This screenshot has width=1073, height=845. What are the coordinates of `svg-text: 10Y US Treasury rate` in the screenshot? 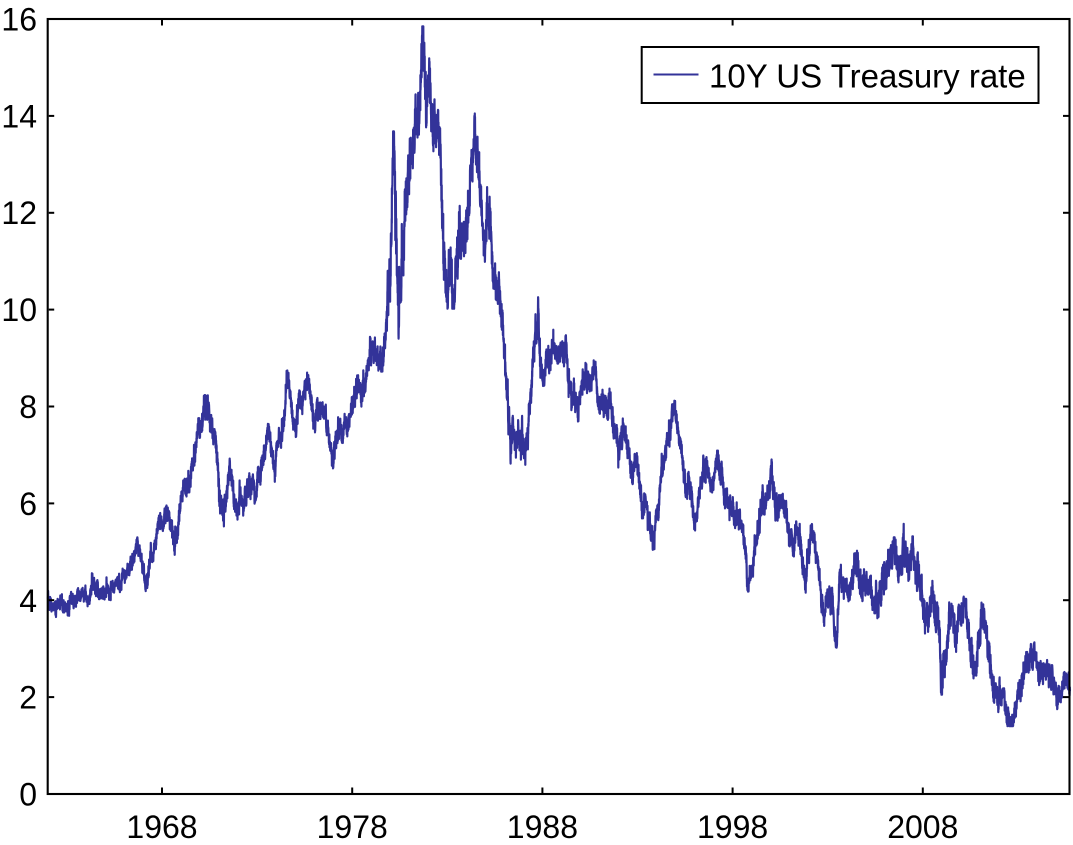 It's located at (867, 76).